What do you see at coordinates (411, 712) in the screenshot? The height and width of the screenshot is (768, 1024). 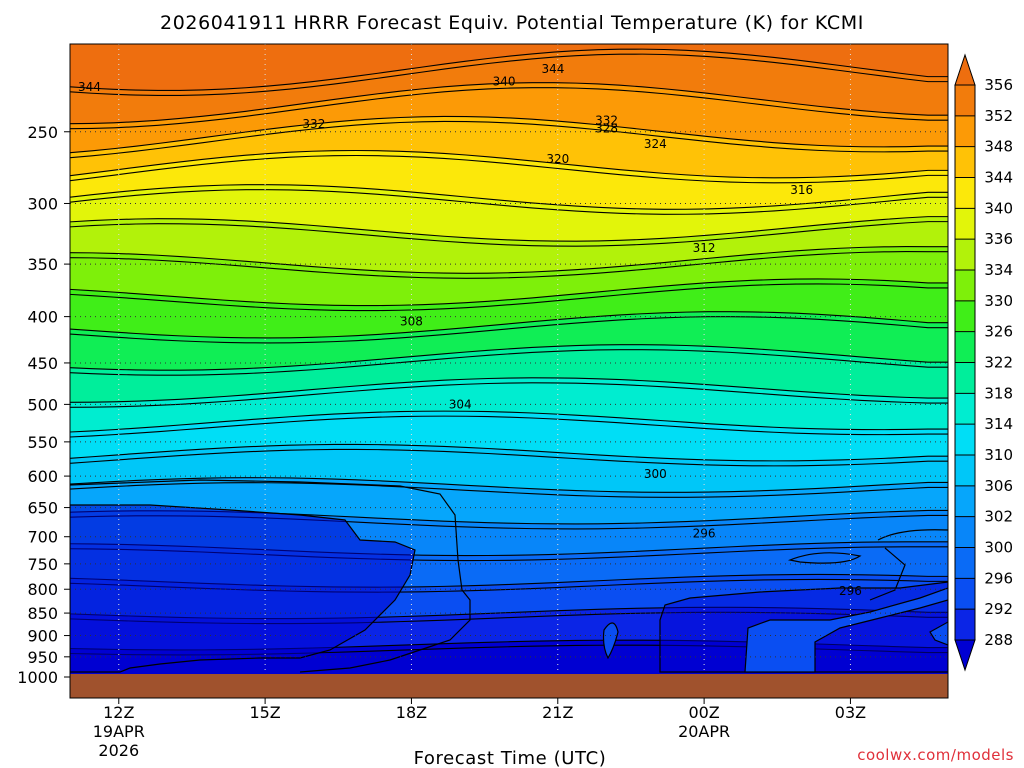 I see `time-tick-label: 18Z` at bounding box center [411, 712].